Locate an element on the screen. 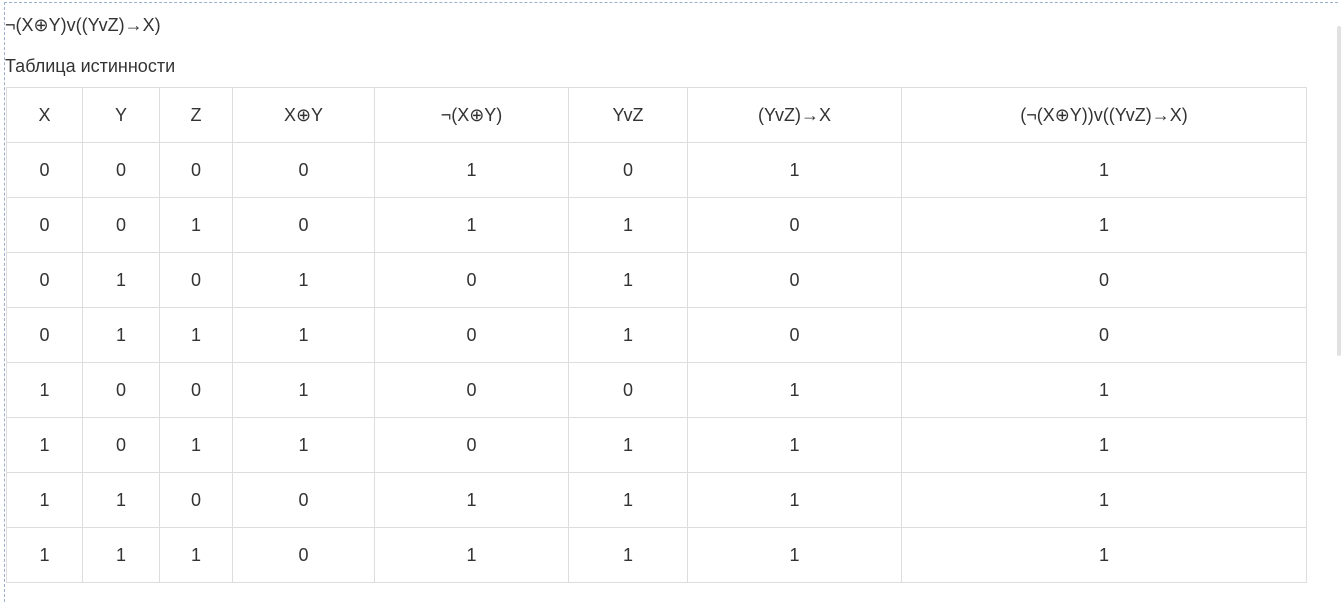 This screenshot has height=602, width=1341. table-row: 1 1 0 0 1 1 1 1 is located at coordinates (656, 500).